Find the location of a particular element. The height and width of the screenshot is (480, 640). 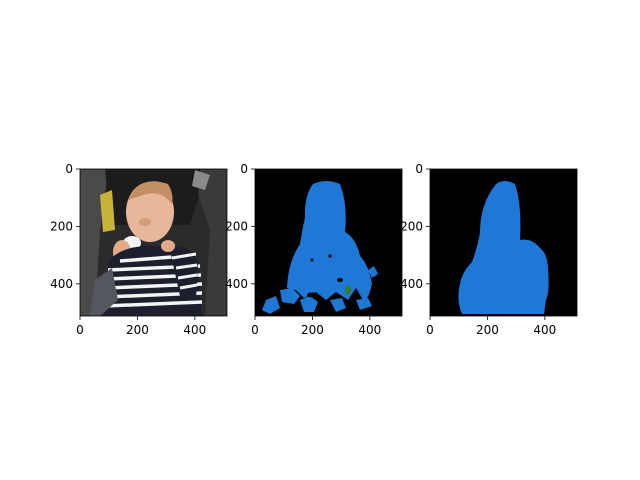

panel-ground-truth-mask-frame is located at coordinates (503, 242).